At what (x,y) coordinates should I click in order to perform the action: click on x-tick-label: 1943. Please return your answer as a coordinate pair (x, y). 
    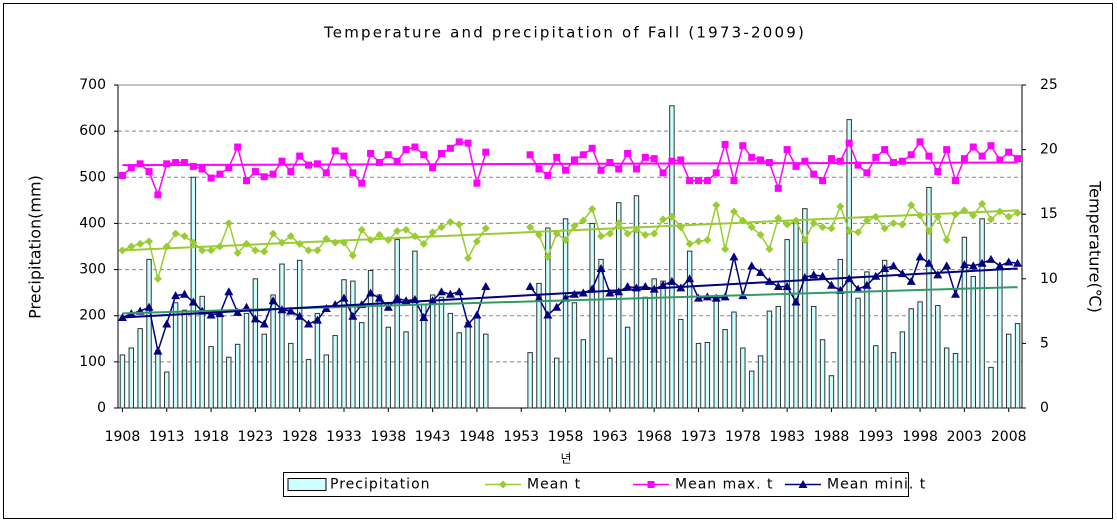
    Looking at the image, I should click on (433, 437).